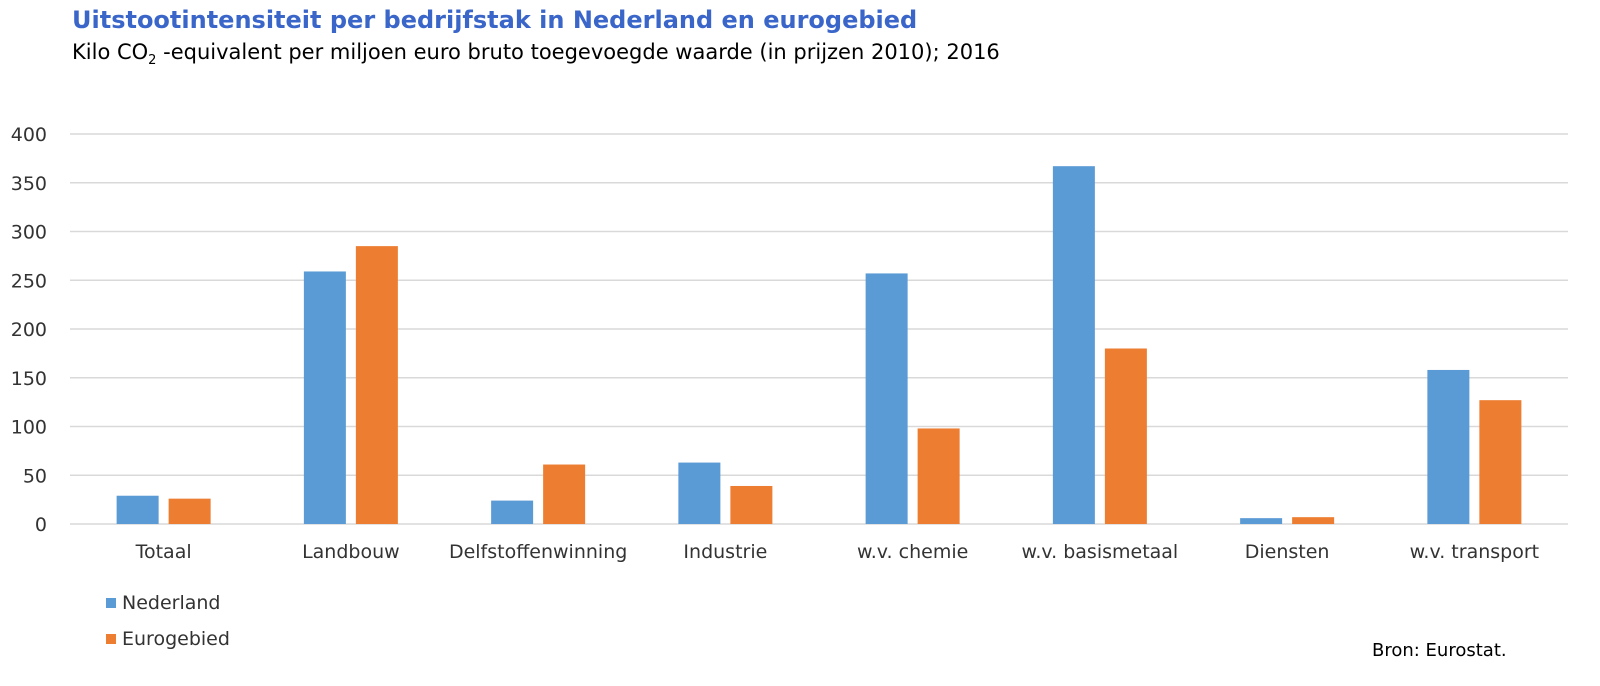 The width and height of the screenshot is (1600, 686). Describe the element at coordinates (1474, 552) in the screenshot. I see `x-tick-label: w.v. transport` at that location.